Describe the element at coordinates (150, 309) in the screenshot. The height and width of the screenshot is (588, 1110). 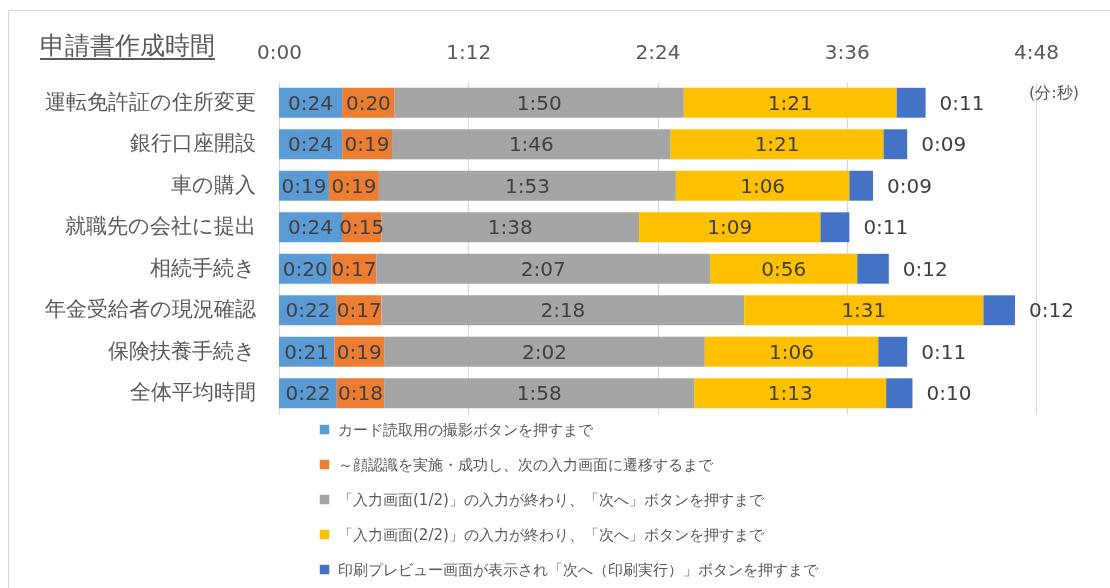
I see `y-tick-label: 年金受給者の現況確認` at that location.